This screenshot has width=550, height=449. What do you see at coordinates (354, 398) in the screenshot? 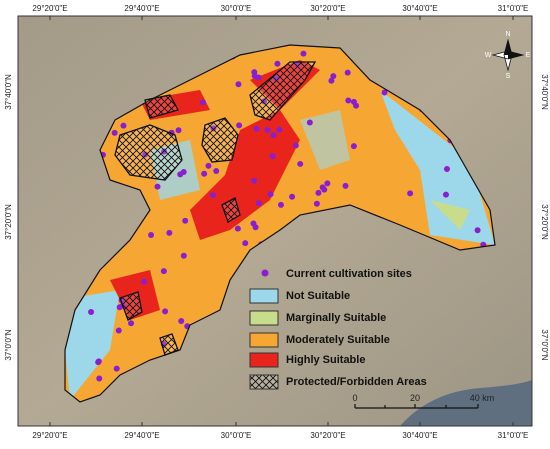
I see `scale-label: 0` at bounding box center [354, 398].